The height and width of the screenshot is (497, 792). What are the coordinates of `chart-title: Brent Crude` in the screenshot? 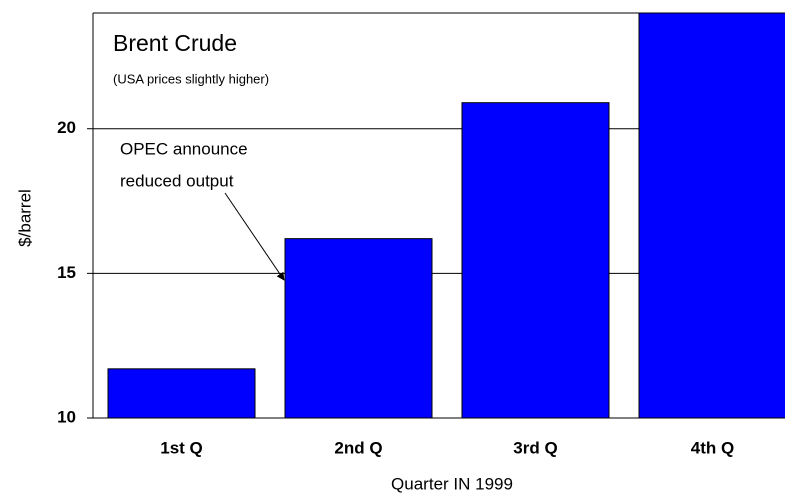 It's located at (175, 43).